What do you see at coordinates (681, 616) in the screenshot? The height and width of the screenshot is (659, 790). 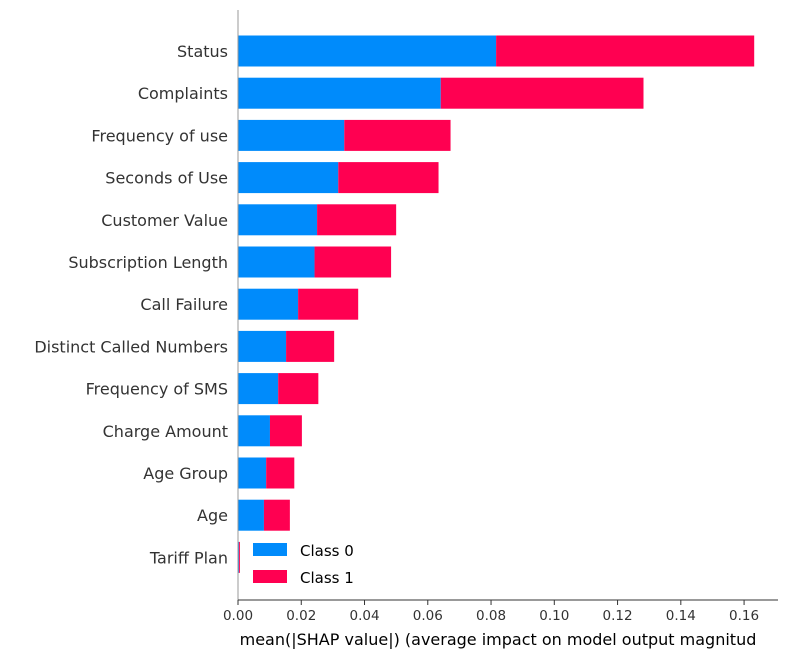 I see `x-tick-label: 0.14` at bounding box center [681, 616].